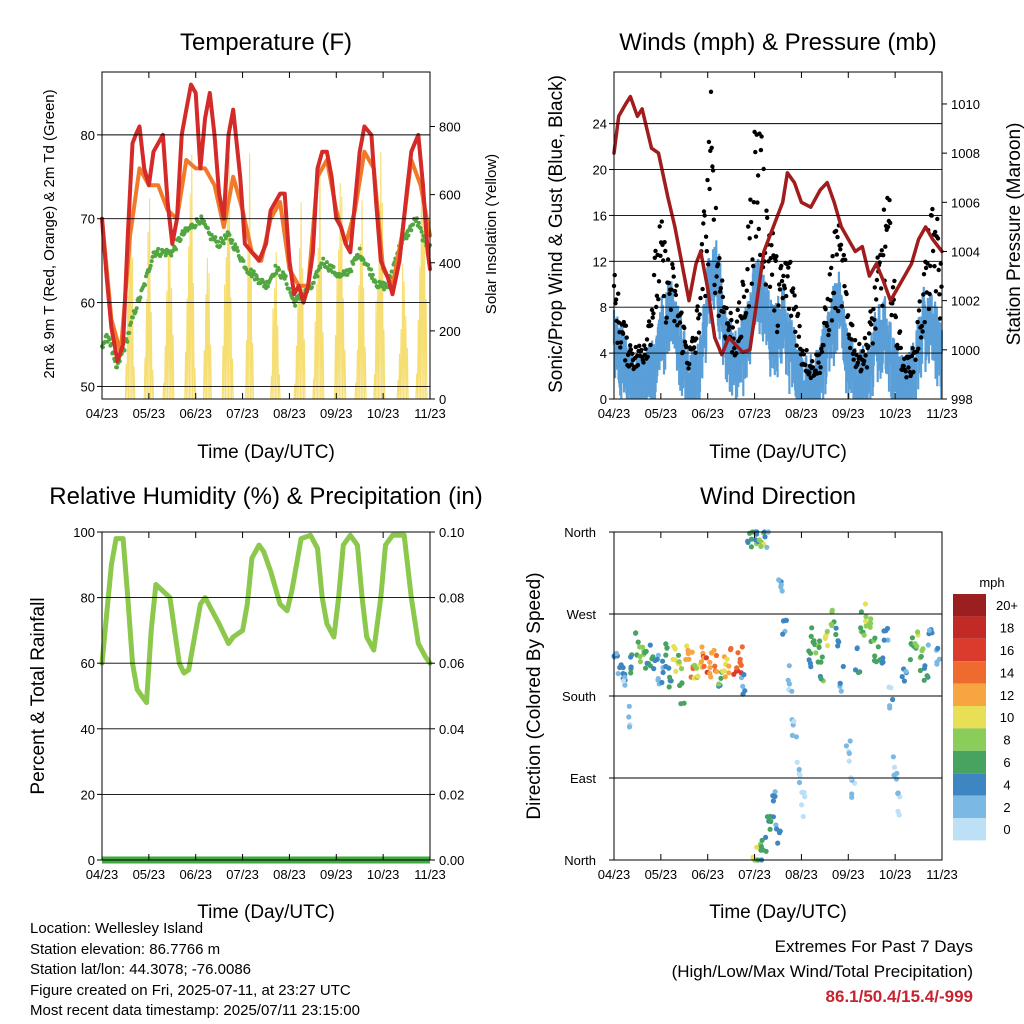  I want to click on direction-y-tick-label: South, so click(579, 696).